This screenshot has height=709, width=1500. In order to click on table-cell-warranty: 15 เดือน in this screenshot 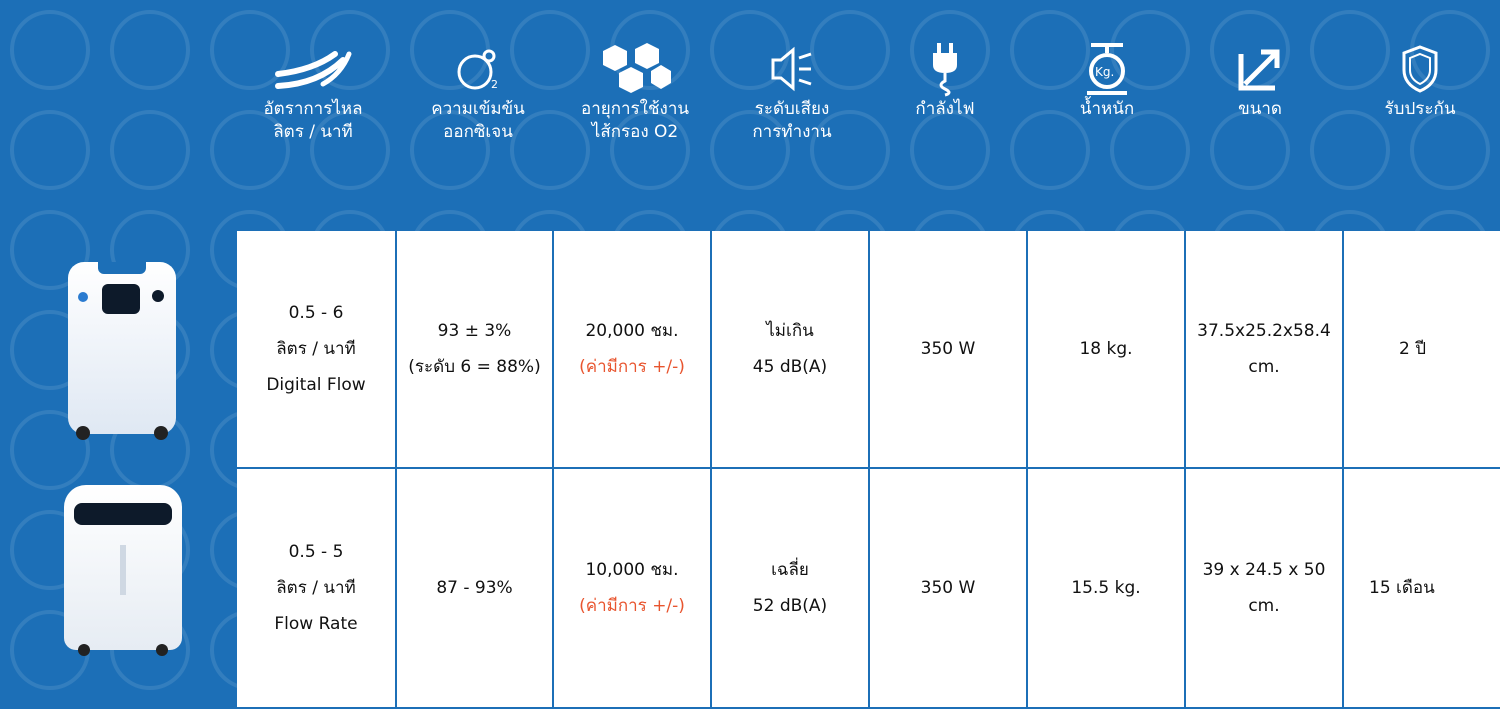, I will do `click(1422, 589)`.